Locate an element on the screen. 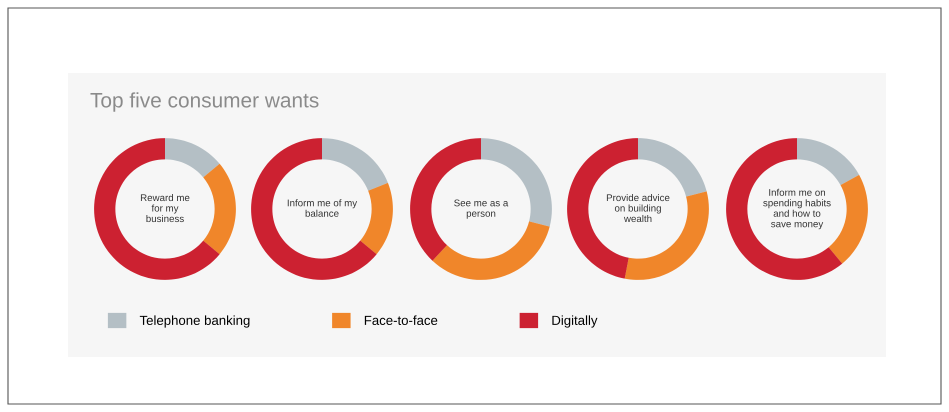  chart-title: Top five consumer wants is located at coordinates (204, 102).